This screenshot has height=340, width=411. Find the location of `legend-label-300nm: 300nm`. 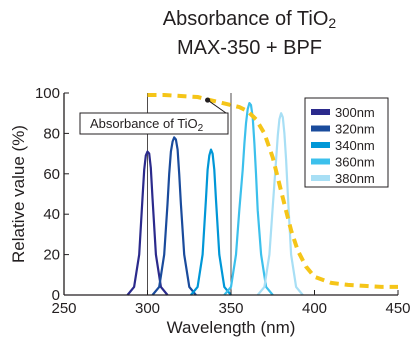

legend-label-300nm: 300nm is located at coordinates (355, 112).